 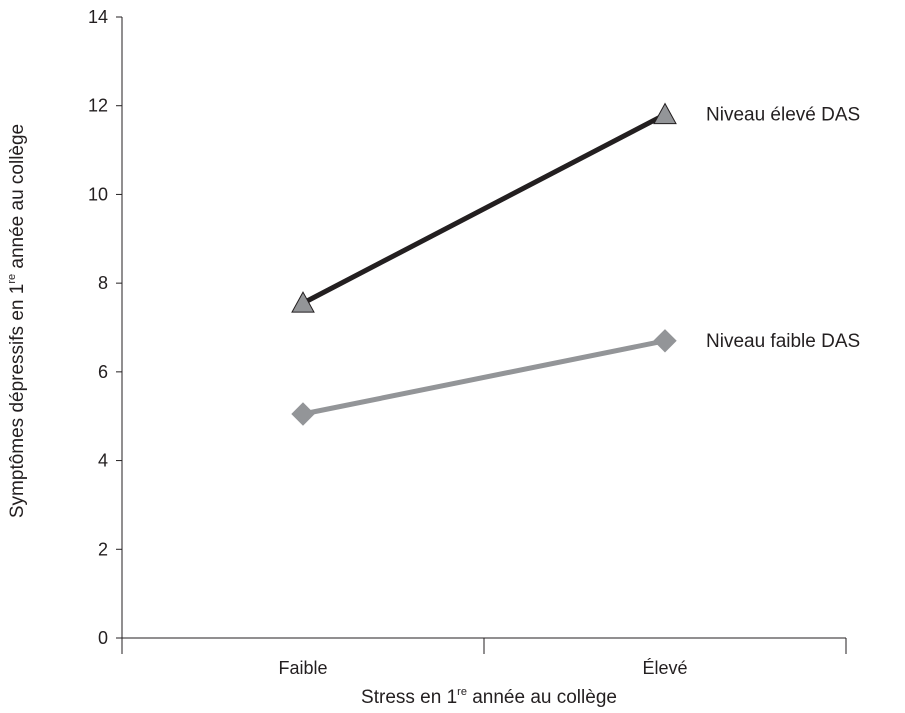 What do you see at coordinates (783, 341) in the screenshot?
I see `series-label-1: Niveau faible DAS` at bounding box center [783, 341].